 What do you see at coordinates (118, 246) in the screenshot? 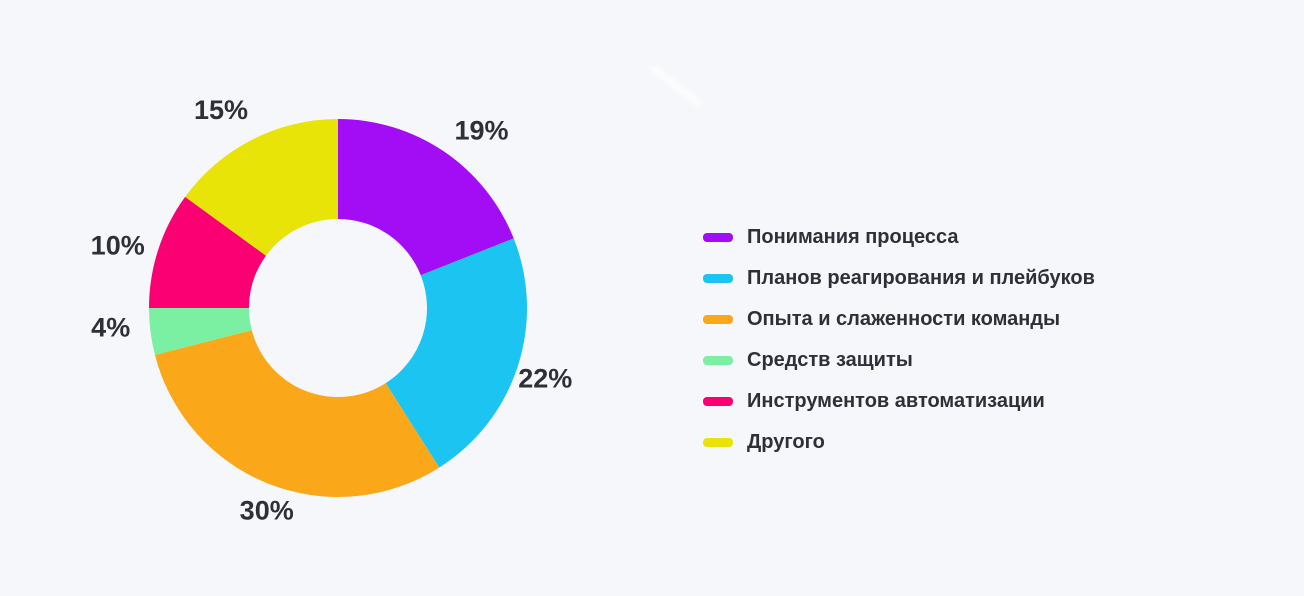
I see `slice-percent-label-5: 10%` at bounding box center [118, 246].